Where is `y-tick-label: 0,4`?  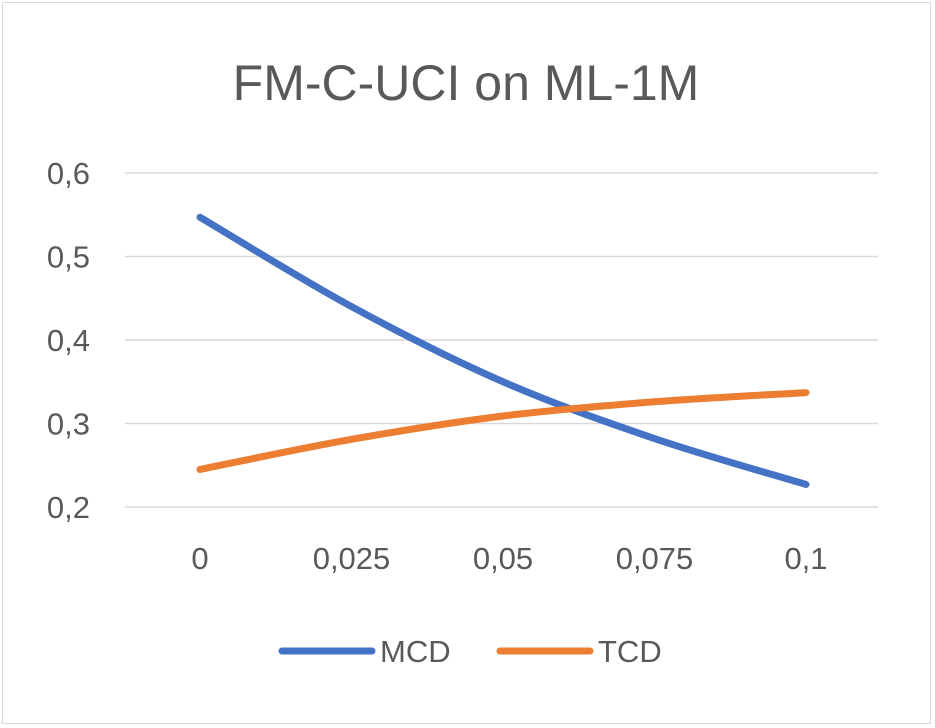
y-tick-label: 0,4 is located at coordinates (68, 340).